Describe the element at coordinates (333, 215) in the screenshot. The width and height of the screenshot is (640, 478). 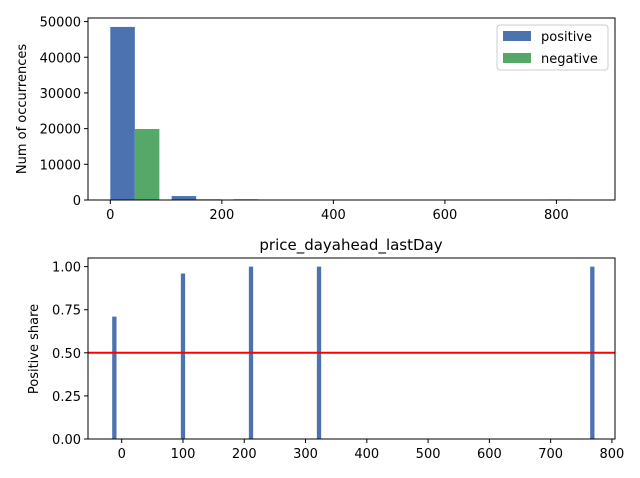
I see `top-x-tick-label: 400` at that location.